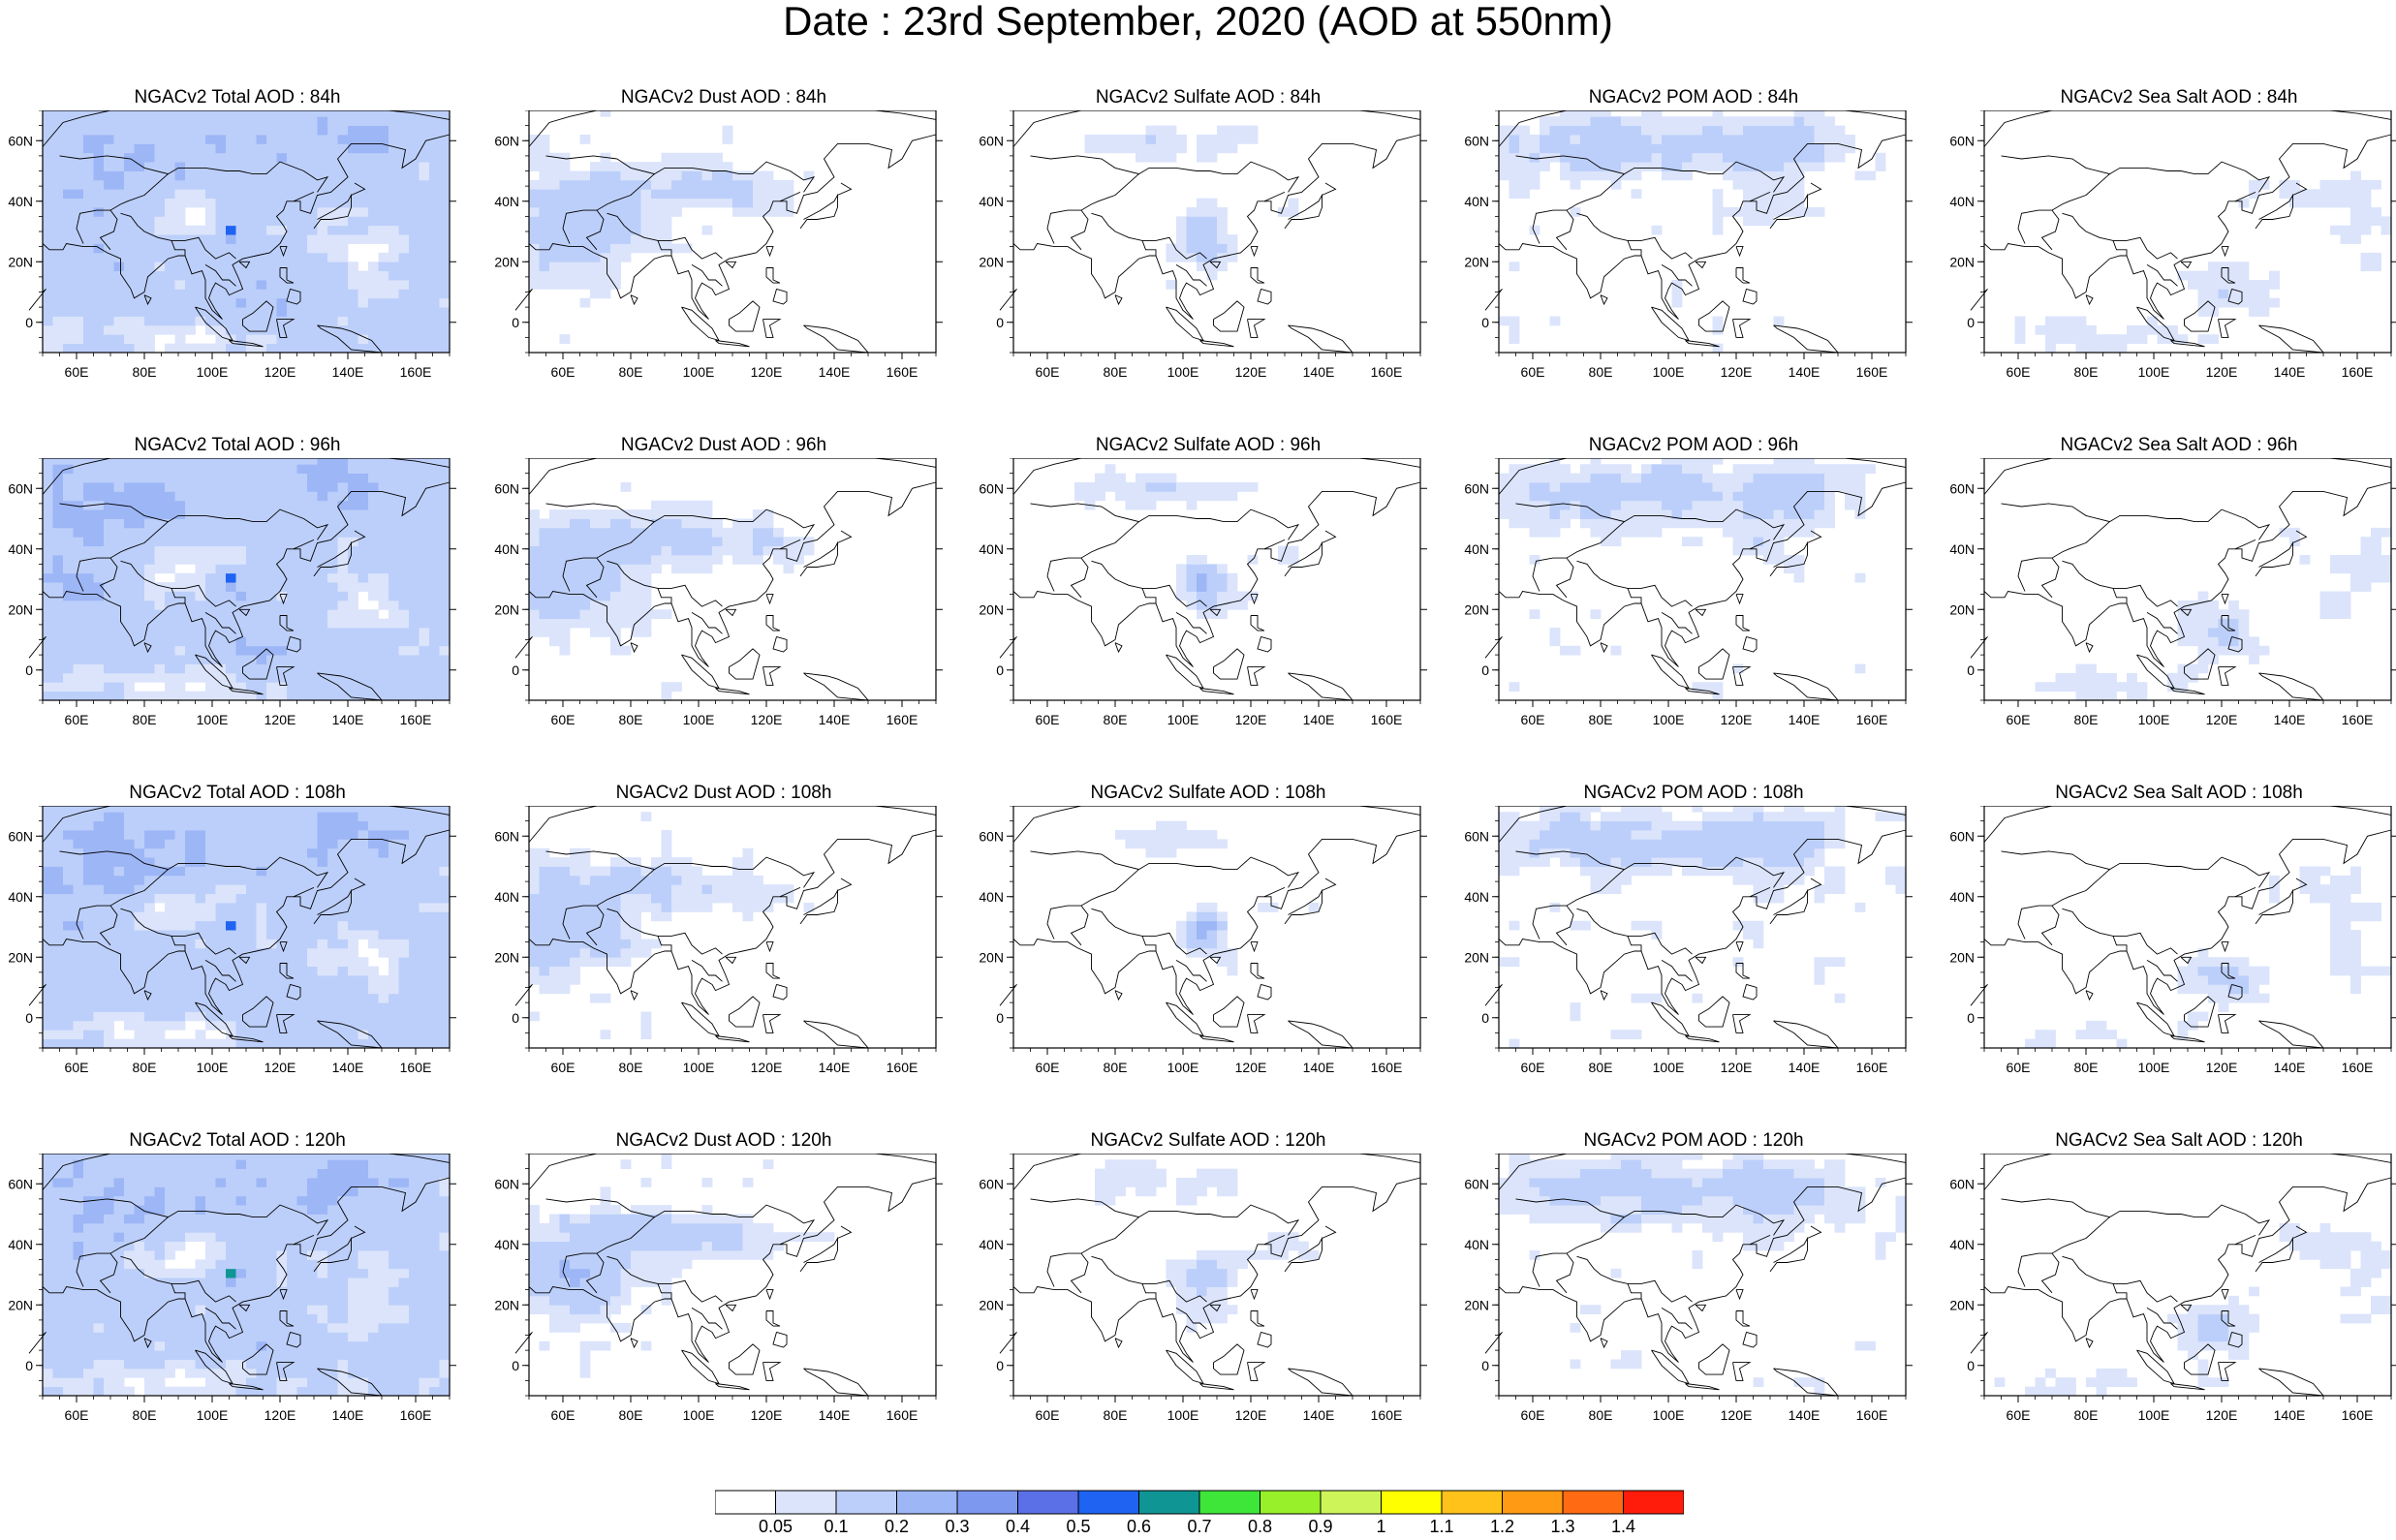 This screenshot has width=2396, height=1540. What do you see at coordinates (723, 97) in the screenshot?
I see `panel-title: NGACv2 Dust AOD : 84h` at bounding box center [723, 97].